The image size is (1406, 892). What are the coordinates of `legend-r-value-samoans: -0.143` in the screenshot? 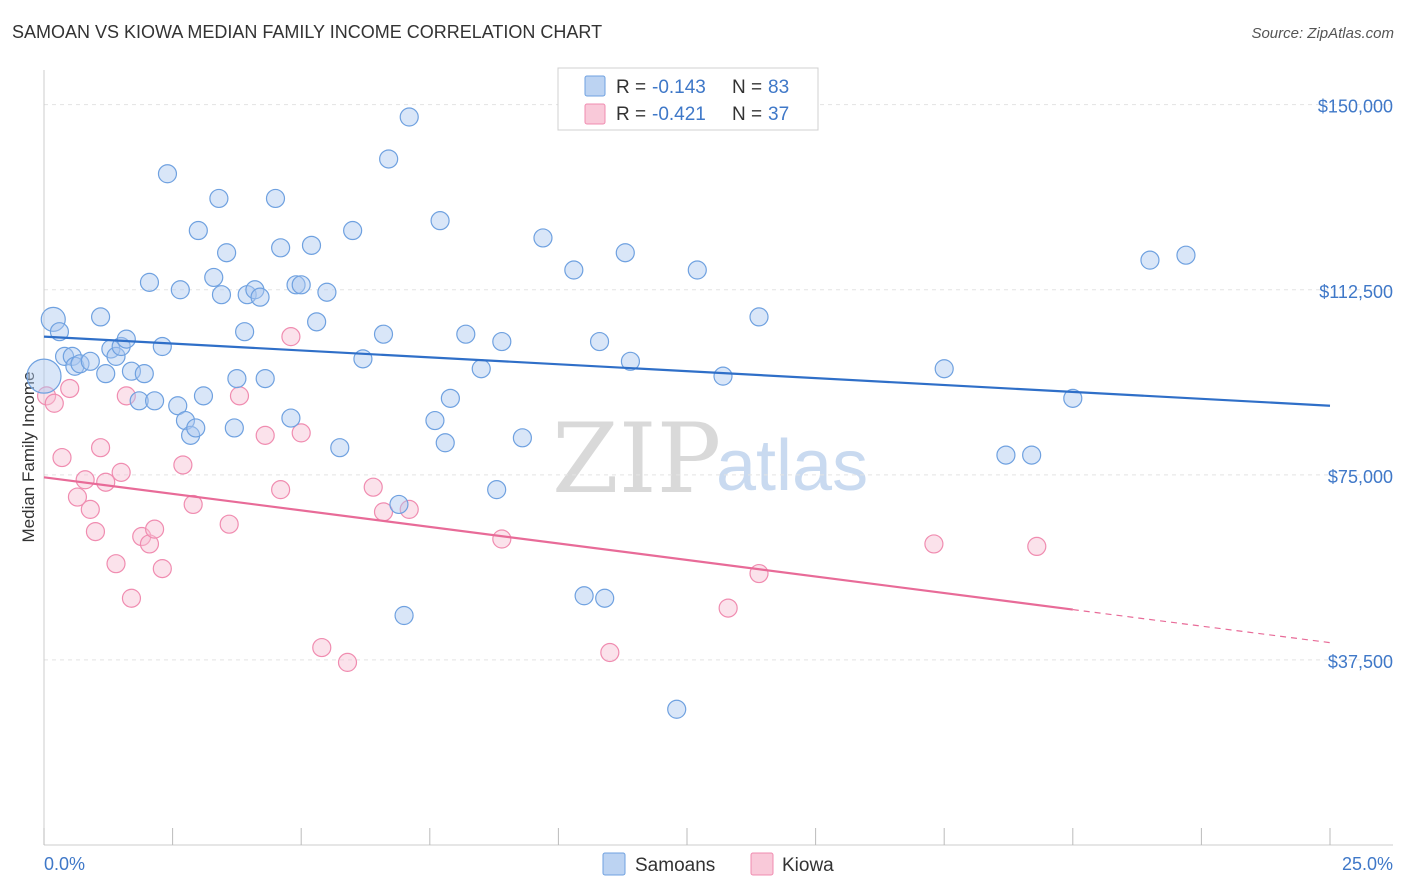 It's located at (679, 87).